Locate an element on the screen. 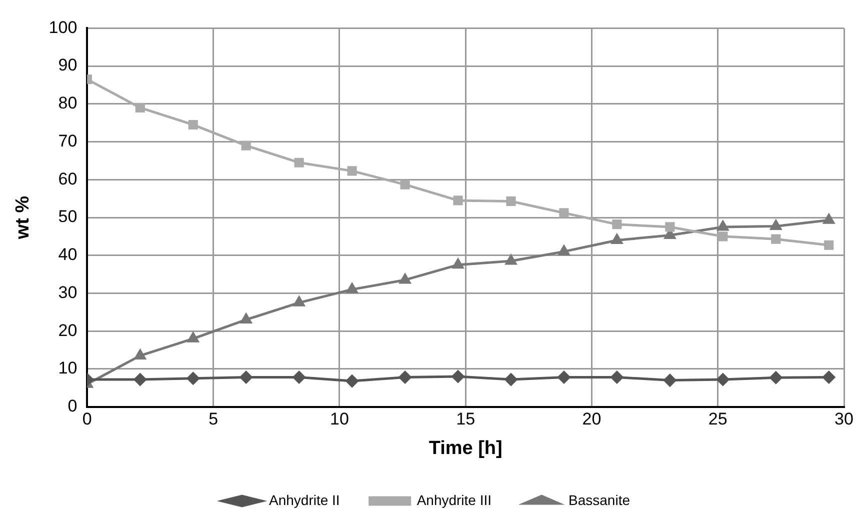 Image resolution: width=866 pixels, height=526 pixels. x-tick-label: 5 is located at coordinates (213, 419).